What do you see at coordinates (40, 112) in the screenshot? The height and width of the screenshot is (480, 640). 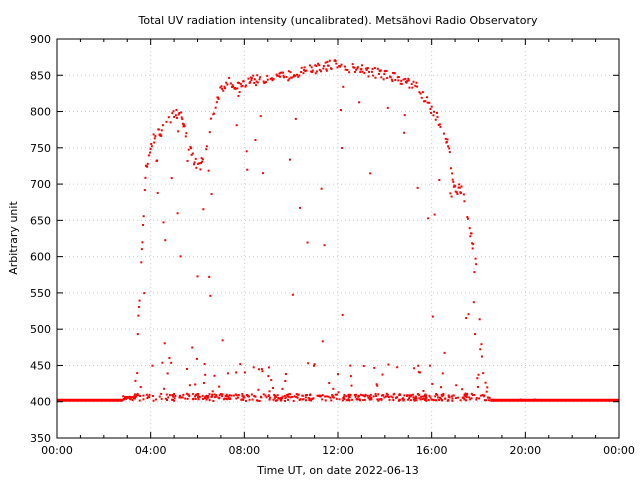 I see `y-tick-label: 800` at bounding box center [40, 112].